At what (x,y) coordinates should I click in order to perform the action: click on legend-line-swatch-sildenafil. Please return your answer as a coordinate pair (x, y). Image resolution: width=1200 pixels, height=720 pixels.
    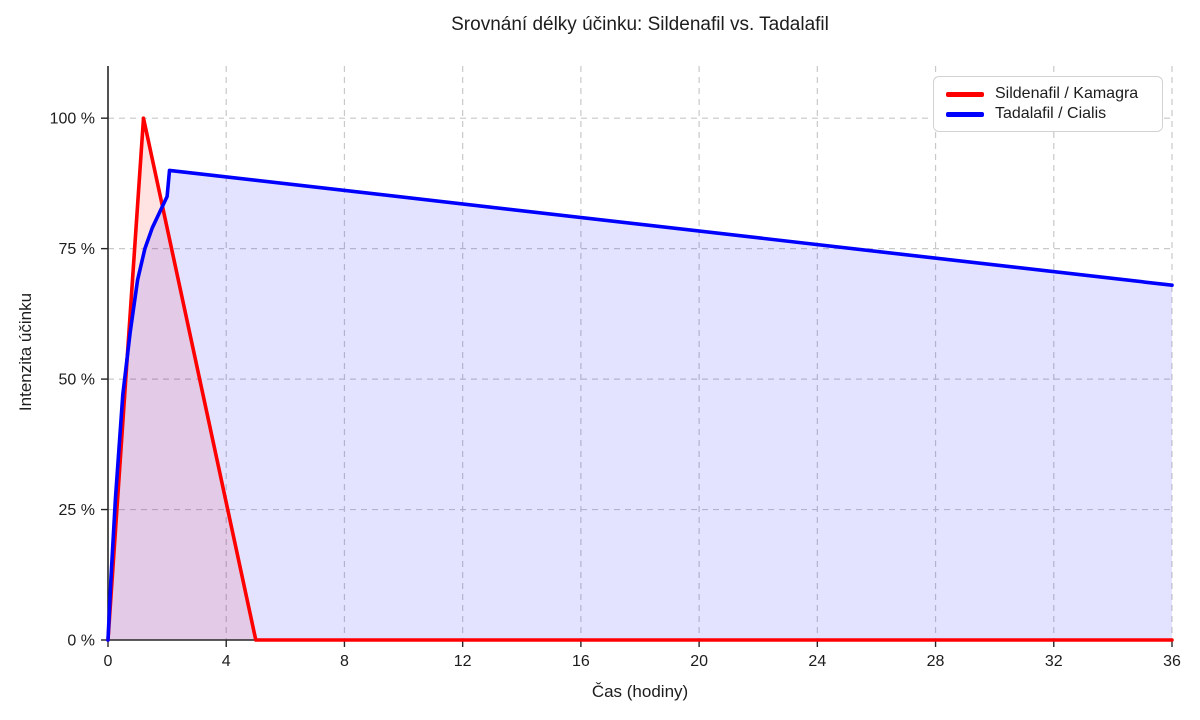
    Looking at the image, I should click on (965, 94).